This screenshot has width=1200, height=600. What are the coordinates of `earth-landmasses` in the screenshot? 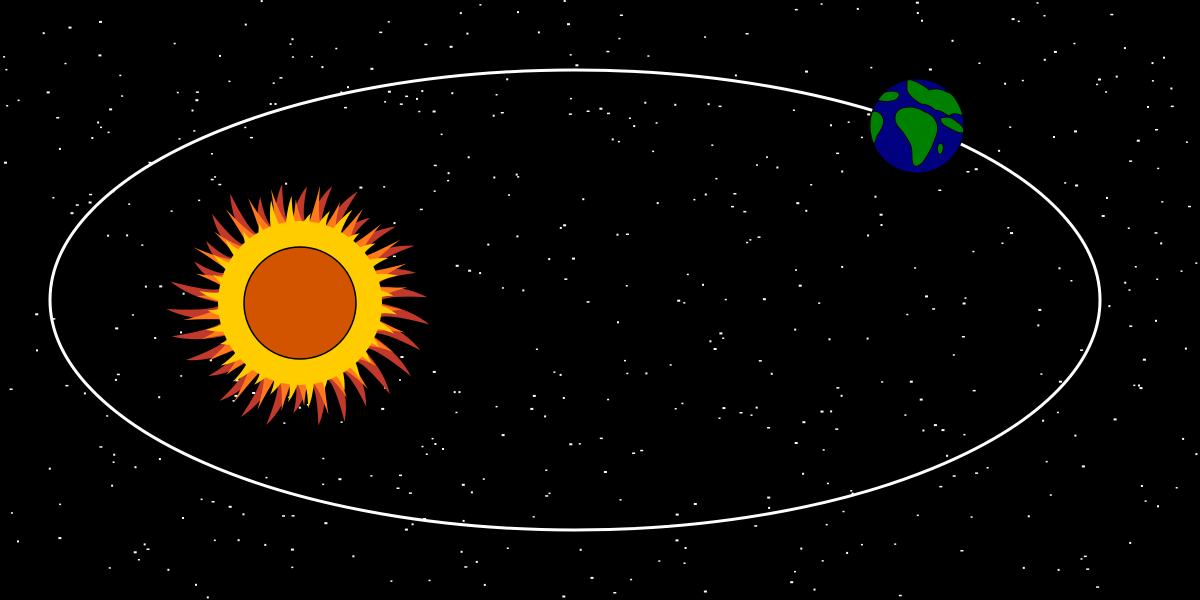 It's located at (917, 123).